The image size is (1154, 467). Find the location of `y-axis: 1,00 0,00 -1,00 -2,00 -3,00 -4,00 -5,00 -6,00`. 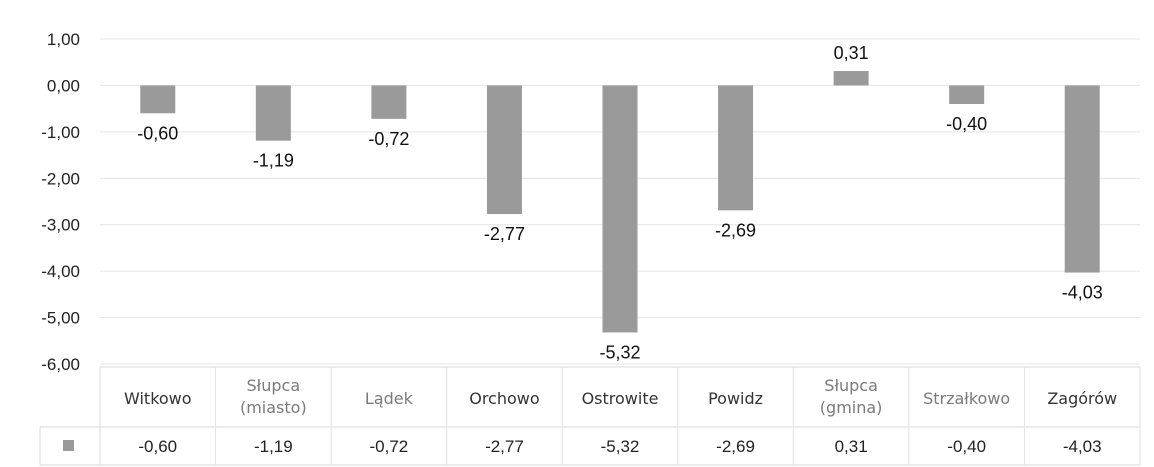

y-axis: 1,00 0,00 -1,00 -2,00 -3,00 -4,00 -5,00 -6,00 is located at coordinates (60, 202).